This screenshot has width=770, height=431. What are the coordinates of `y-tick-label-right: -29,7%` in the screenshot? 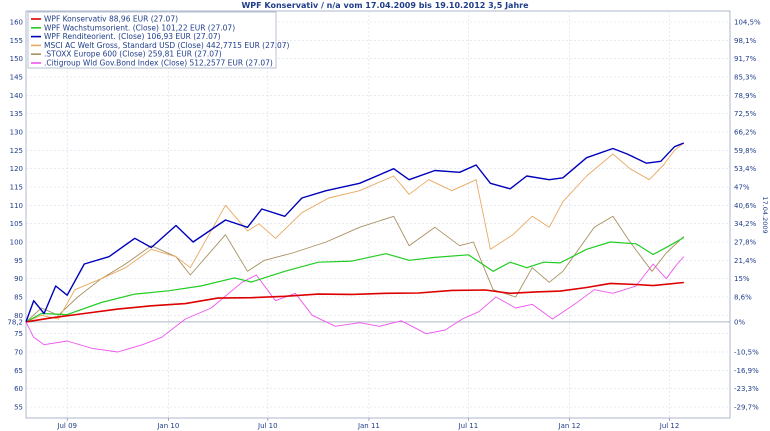 It's located at (746, 408).